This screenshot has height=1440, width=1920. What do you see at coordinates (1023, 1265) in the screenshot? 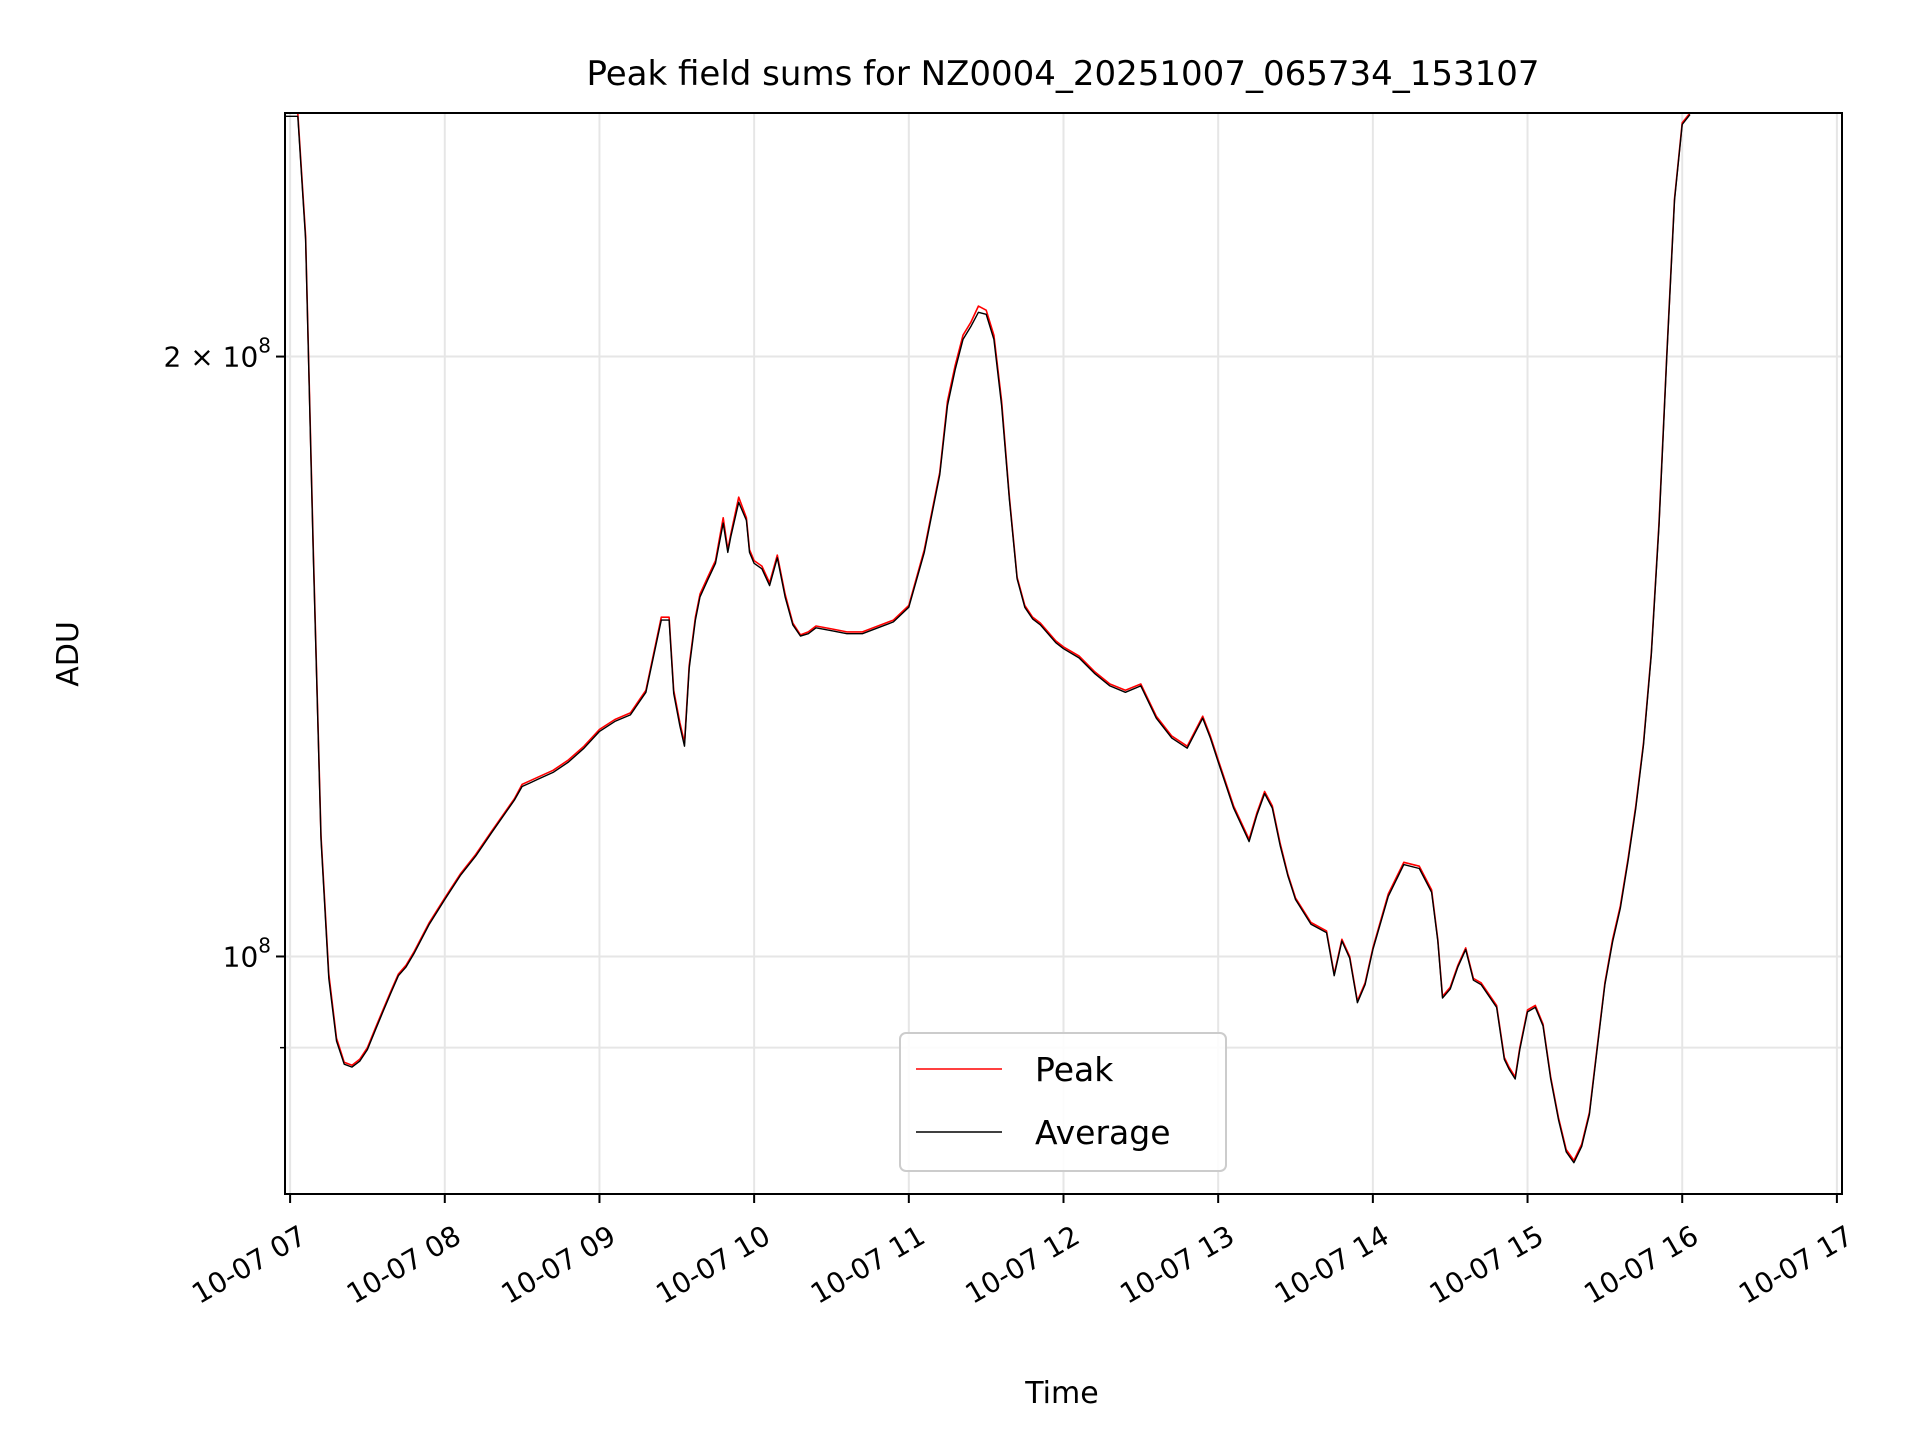
I see `x-tick-label: 10-07 12` at bounding box center [1023, 1265].